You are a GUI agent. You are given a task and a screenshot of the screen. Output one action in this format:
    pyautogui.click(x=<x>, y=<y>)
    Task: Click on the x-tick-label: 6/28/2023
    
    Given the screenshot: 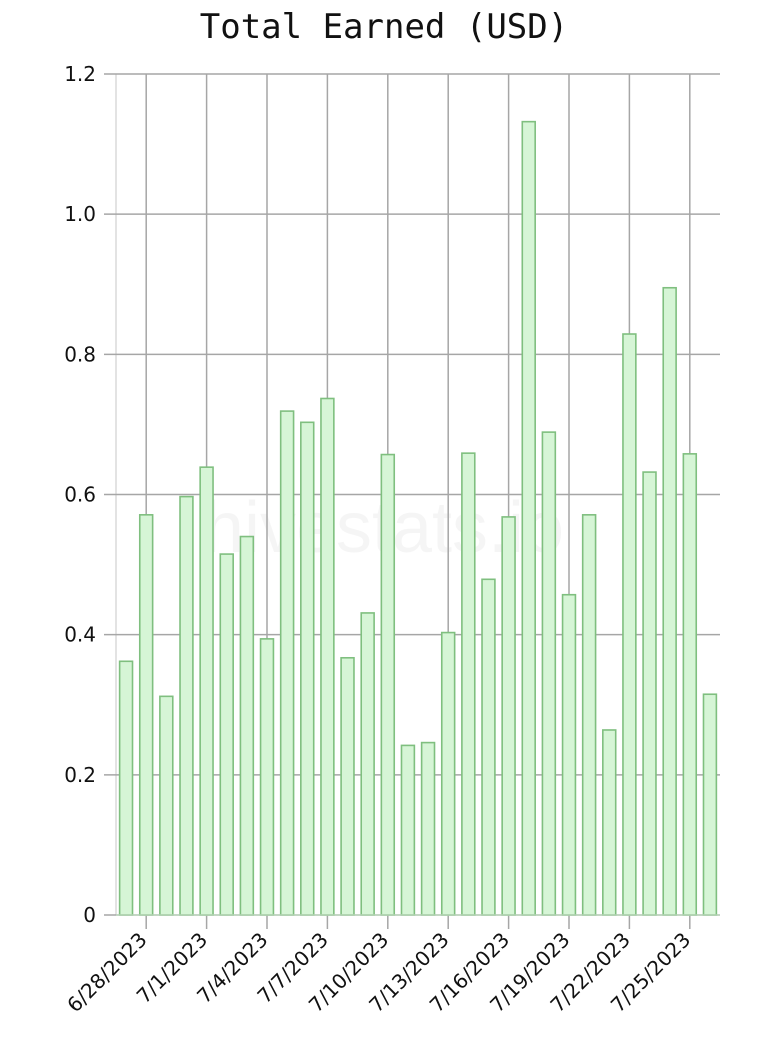 What is the action you would take?
    pyautogui.click(x=106, y=972)
    